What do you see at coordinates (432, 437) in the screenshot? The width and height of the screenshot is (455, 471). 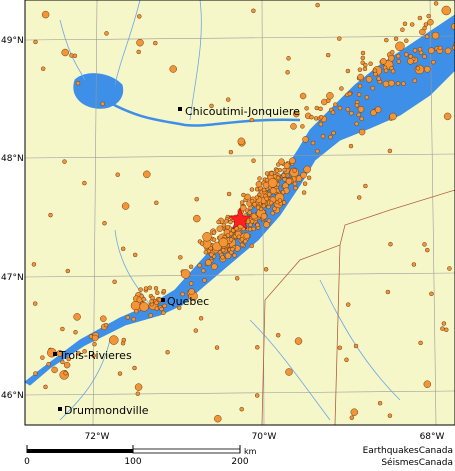 I see `lon-label: 68°W` at bounding box center [432, 437].